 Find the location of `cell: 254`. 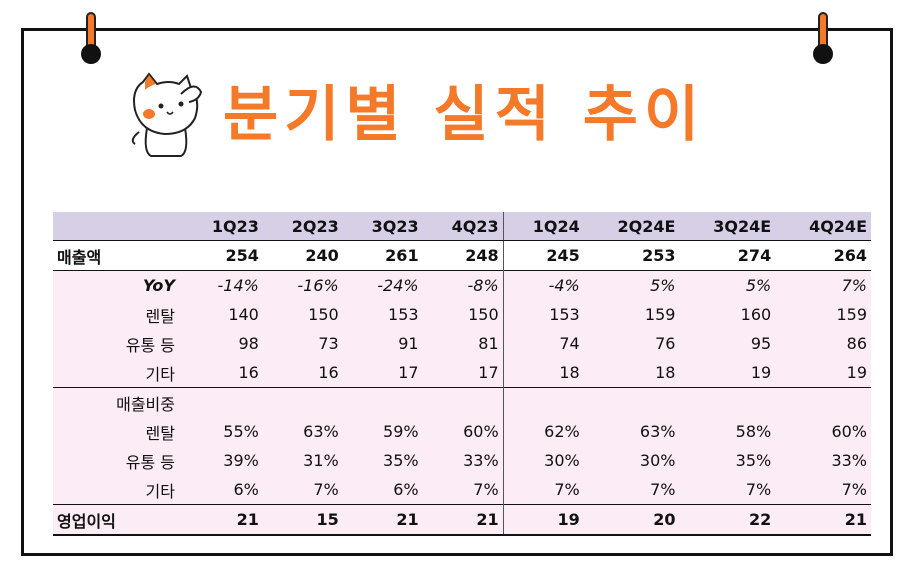

cell: 254 is located at coordinates (223, 255).